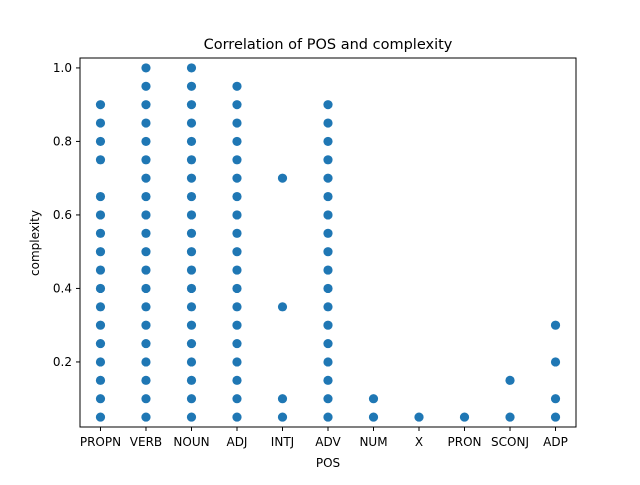 The width and height of the screenshot is (640, 485). What do you see at coordinates (62, 362) in the screenshot?
I see `y-tick-label: 0.2` at bounding box center [62, 362].